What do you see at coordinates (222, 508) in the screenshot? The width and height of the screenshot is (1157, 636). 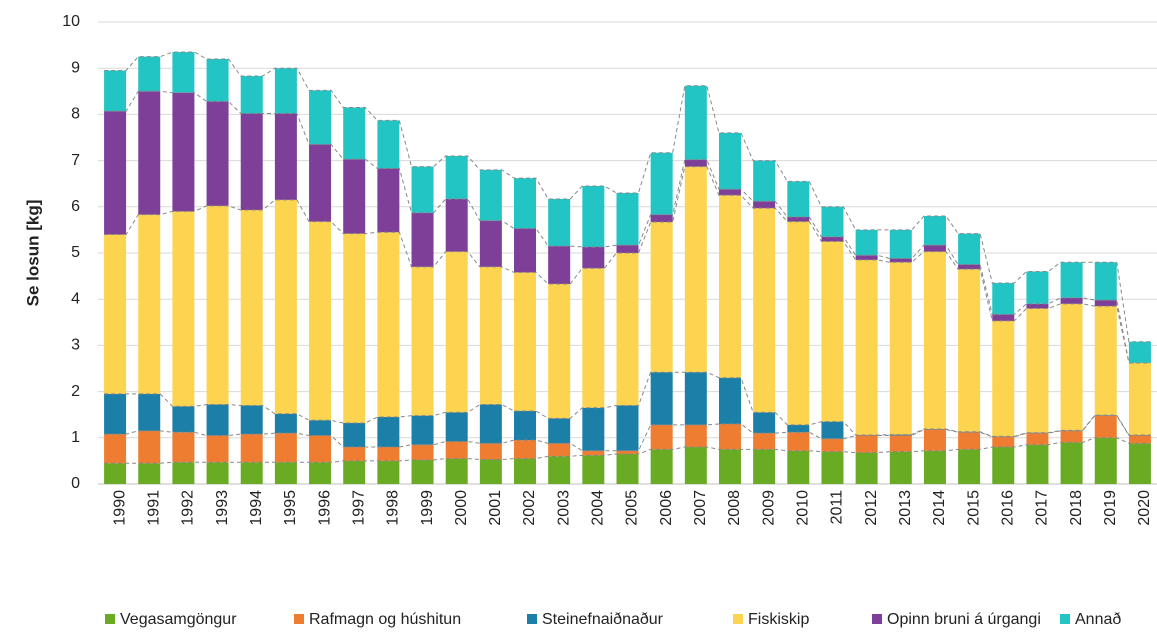 I see `x-tick-label: 1993` at bounding box center [222, 508].